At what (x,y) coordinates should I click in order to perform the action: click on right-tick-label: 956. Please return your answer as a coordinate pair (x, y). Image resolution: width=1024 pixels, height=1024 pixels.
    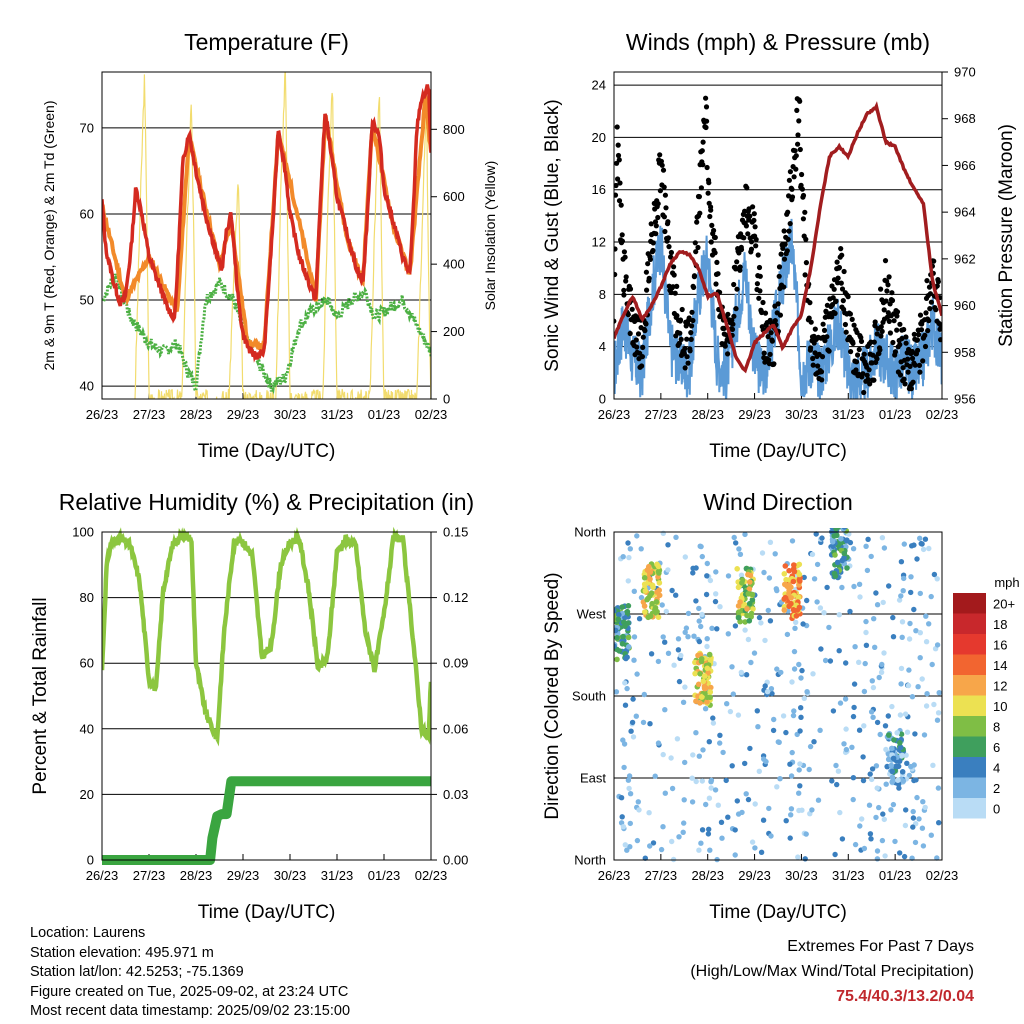
    Looking at the image, I should click on (965, 399).